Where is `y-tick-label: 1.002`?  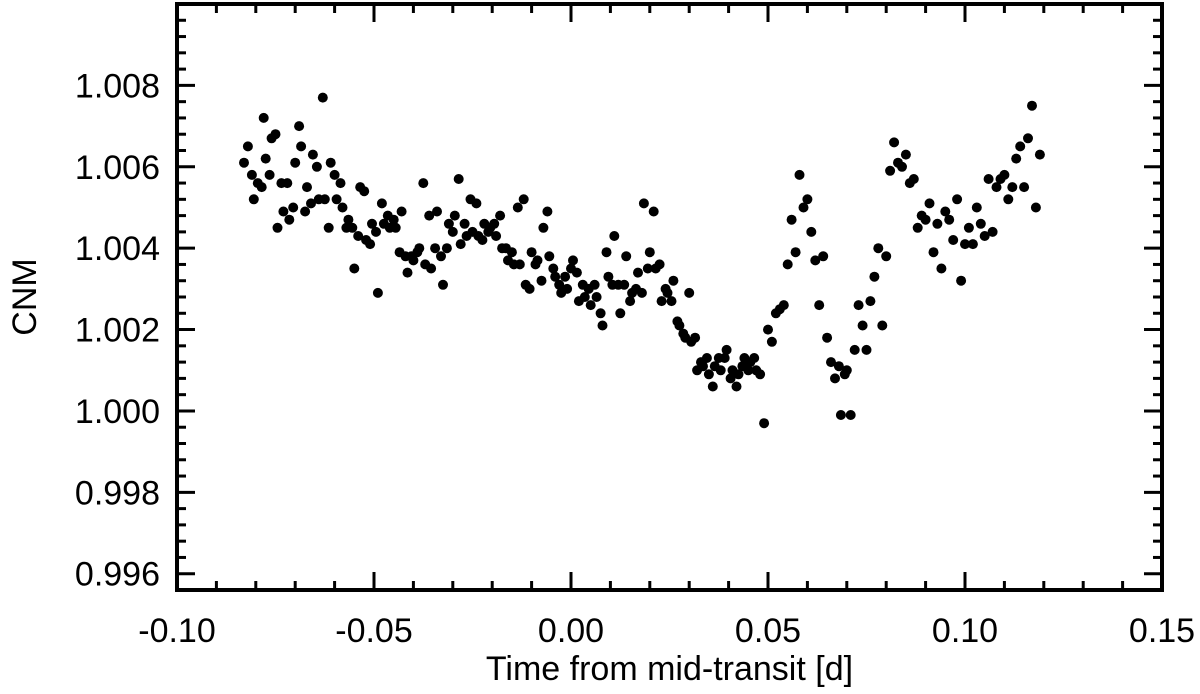 y-tick-label: 1.002 is located at coordinates (117, 331).